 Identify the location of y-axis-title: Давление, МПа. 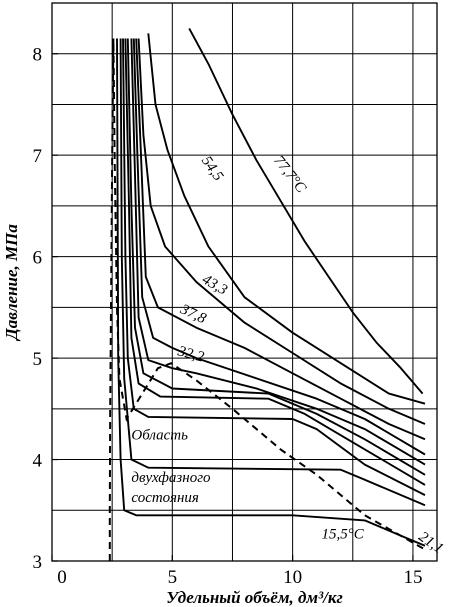
(11, 283).